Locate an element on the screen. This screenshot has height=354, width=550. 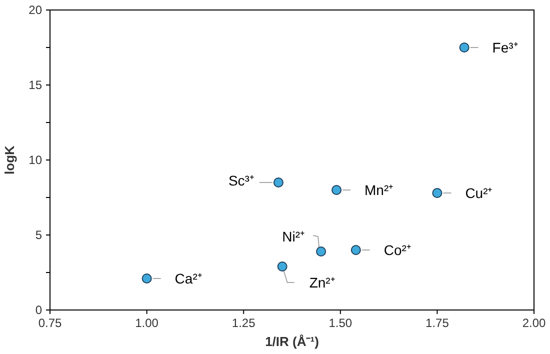
x-tick-label: 1.25 is located at coordinates (244, 323).